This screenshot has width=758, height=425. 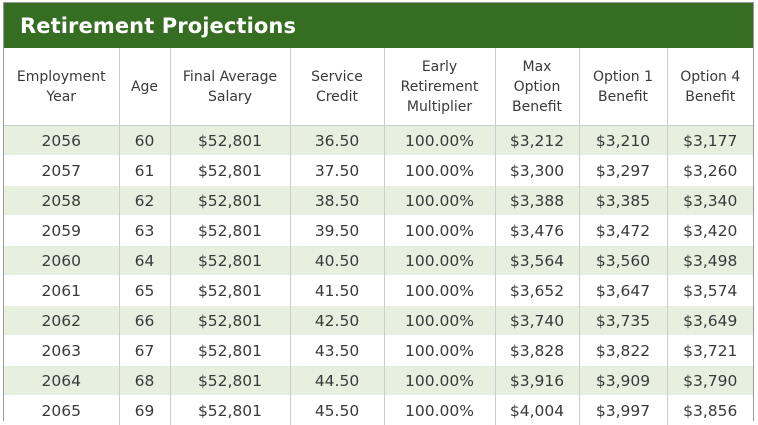 What do you see at coordinates (710, 171) in the screenshot?
I see `cell-option-4-benefit: $3,260` at bounding box center [710, 171].